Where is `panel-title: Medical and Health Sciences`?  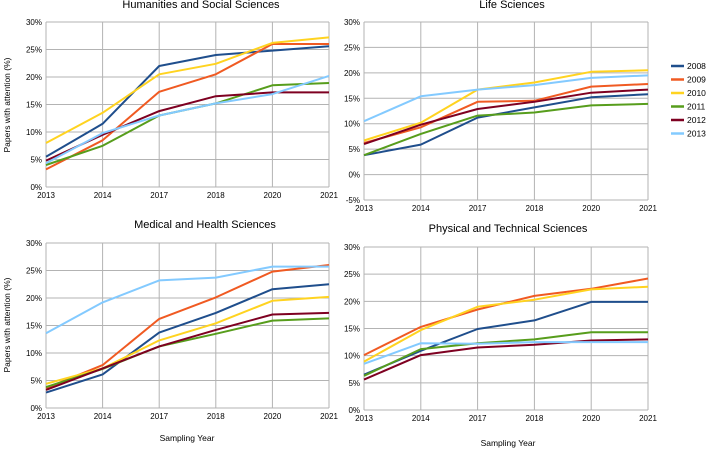
panel-title: Medical and Health Sciences is located at coordinates (205, 225).